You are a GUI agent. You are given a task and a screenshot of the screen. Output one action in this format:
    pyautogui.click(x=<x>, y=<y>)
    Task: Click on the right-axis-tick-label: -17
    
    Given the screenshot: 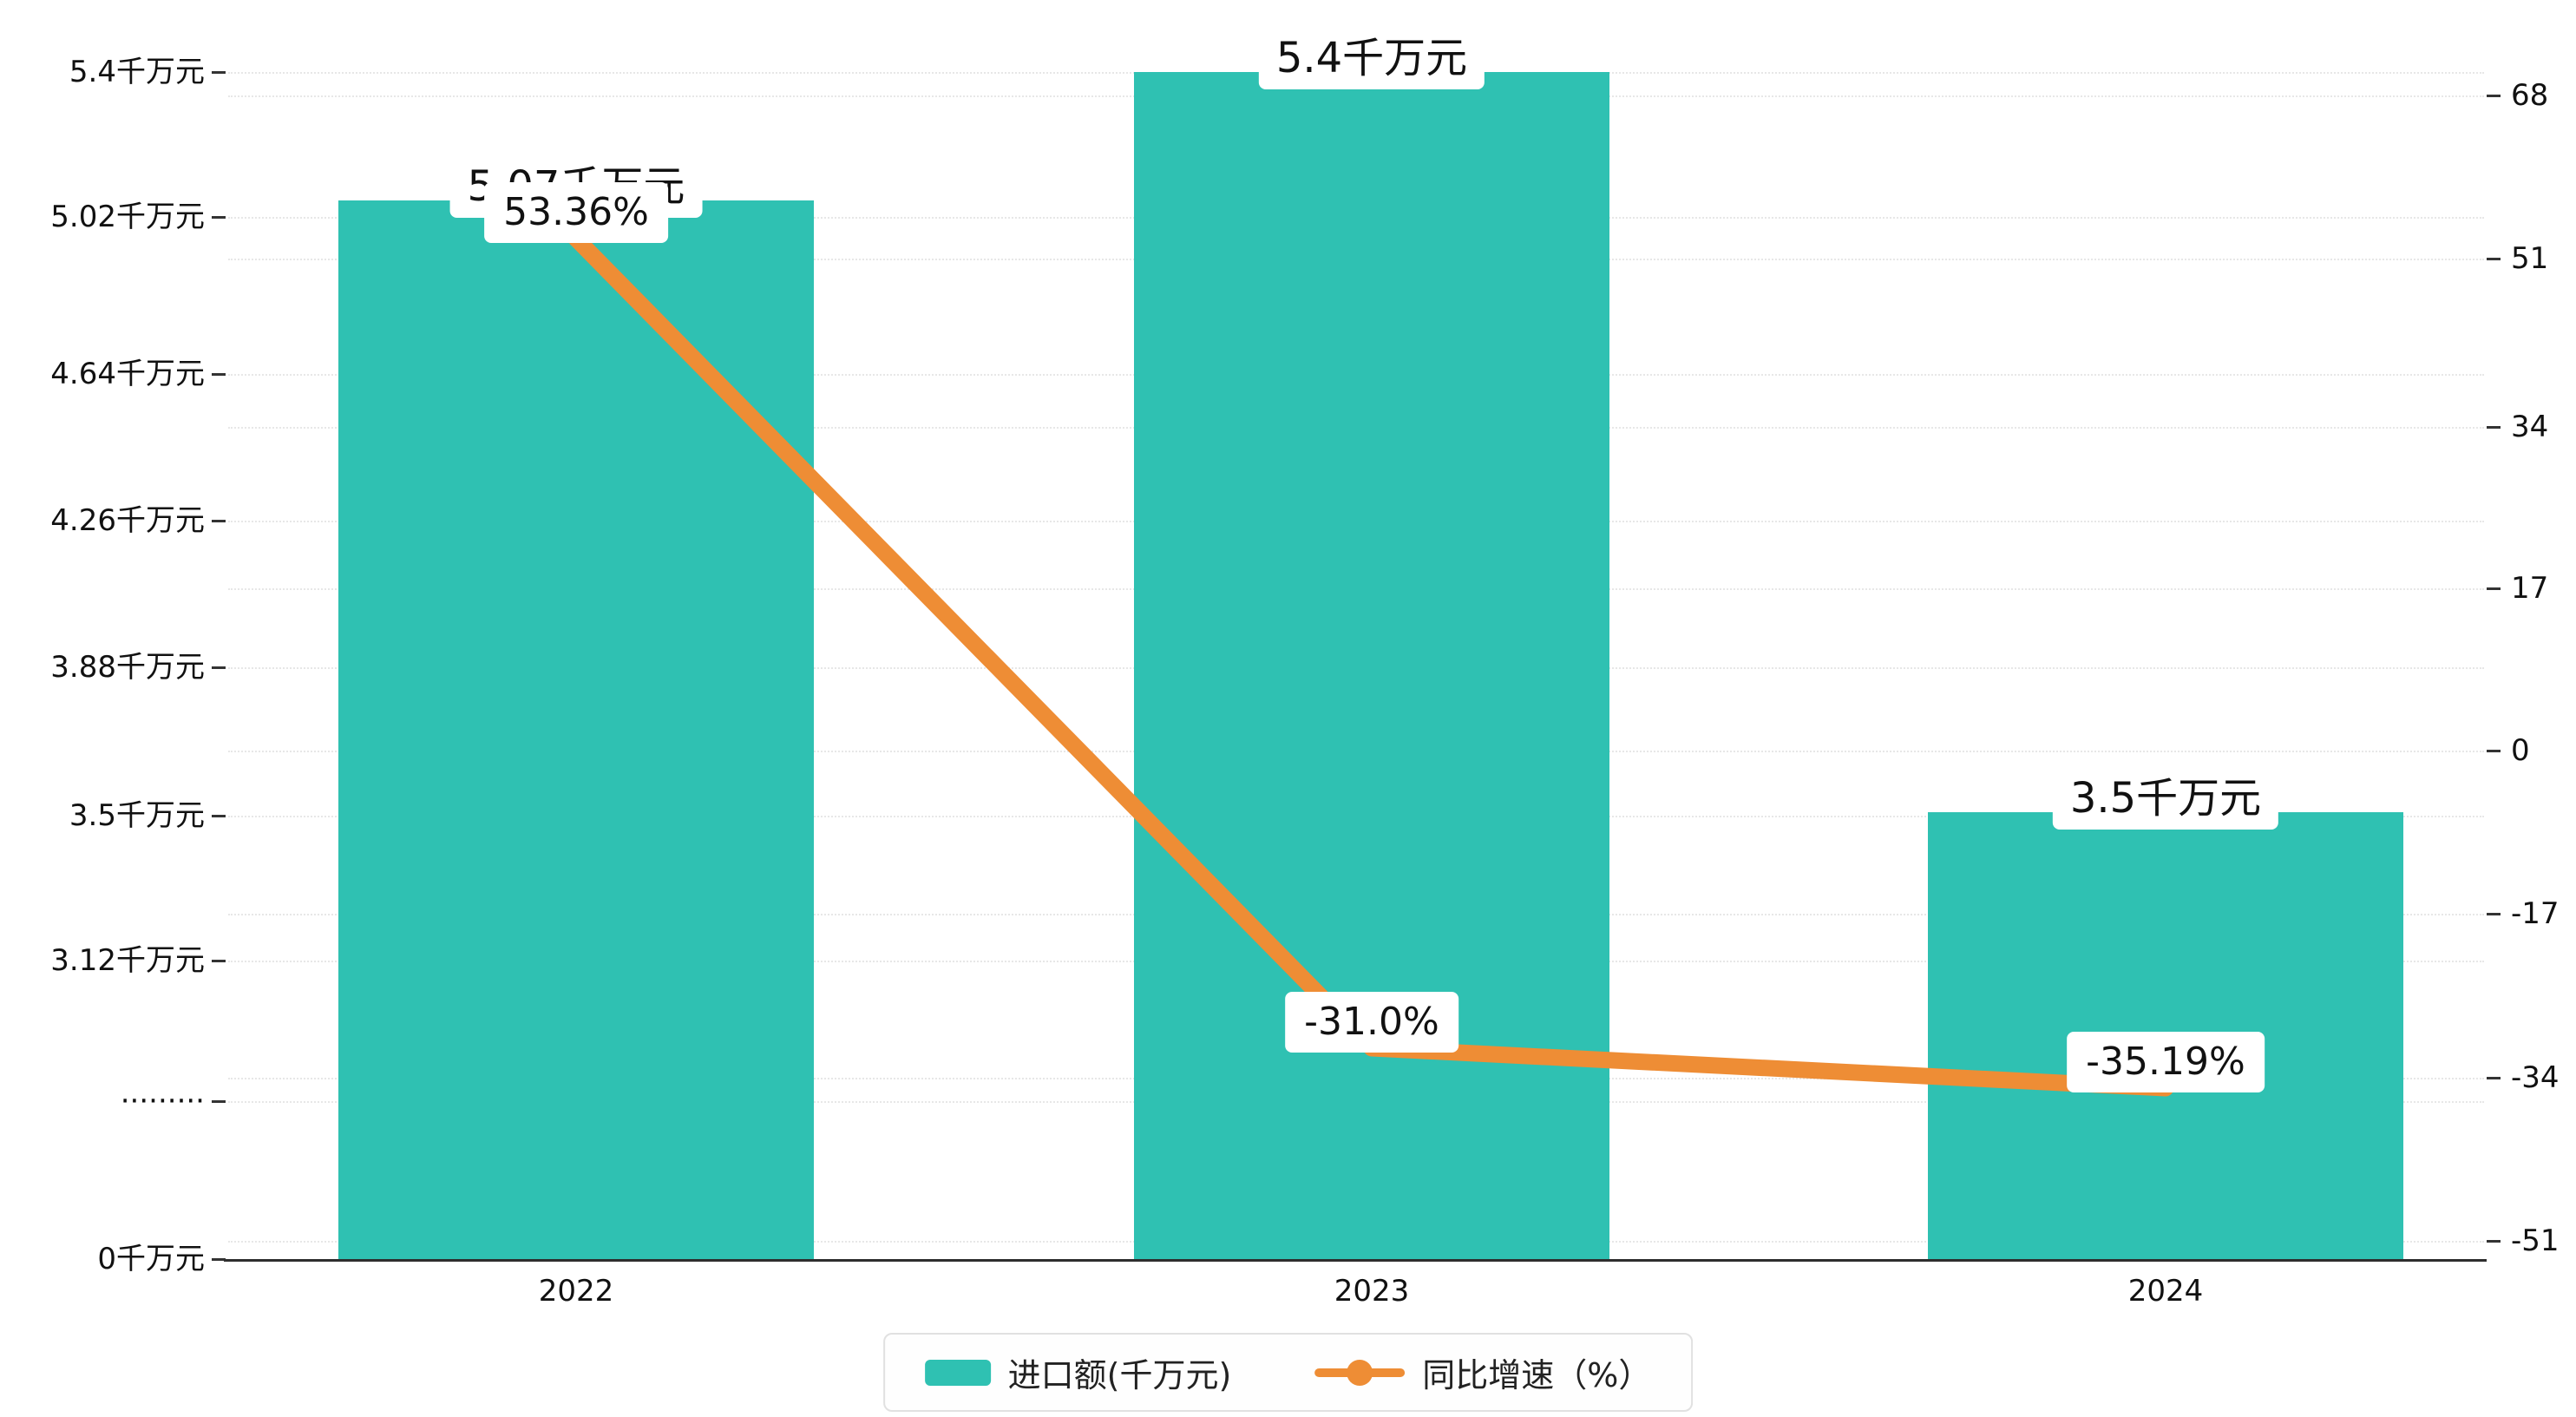 What is the action you would take?
    pyautogui.click(x=2535, y=914)
    